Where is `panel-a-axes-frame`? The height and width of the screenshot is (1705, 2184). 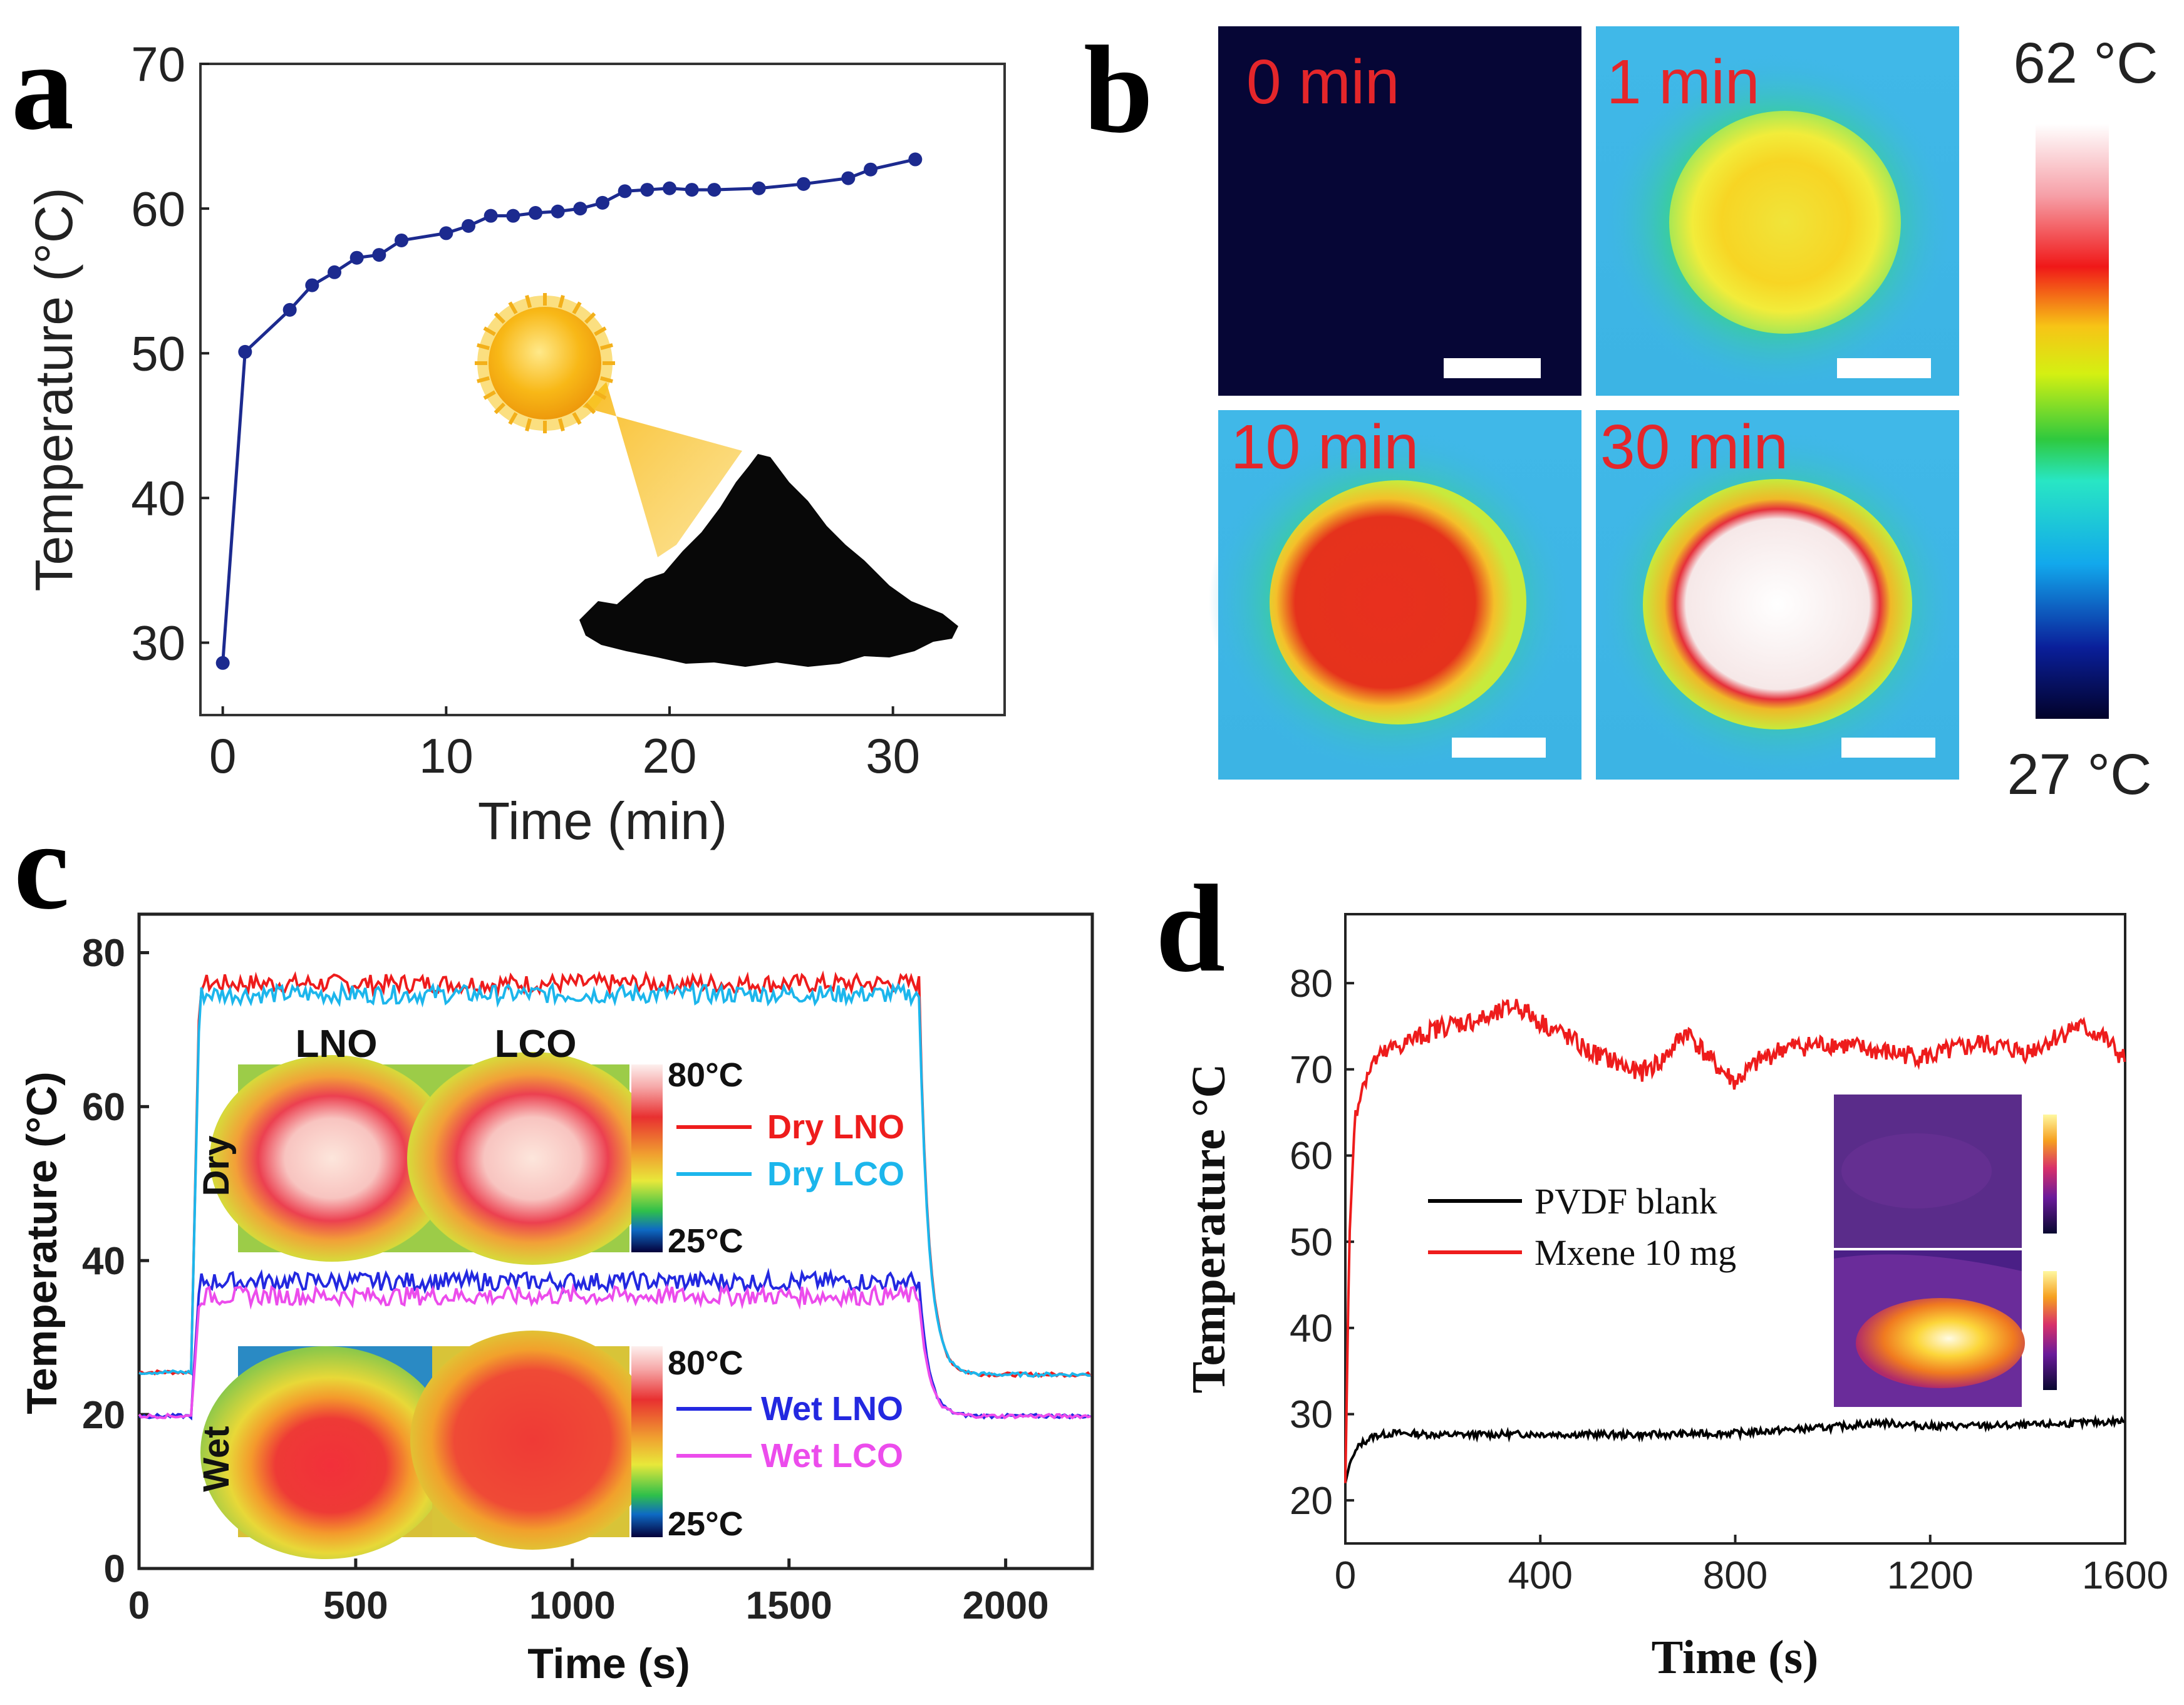
panel-a-axes-frame is located at coordinates (602, 390).